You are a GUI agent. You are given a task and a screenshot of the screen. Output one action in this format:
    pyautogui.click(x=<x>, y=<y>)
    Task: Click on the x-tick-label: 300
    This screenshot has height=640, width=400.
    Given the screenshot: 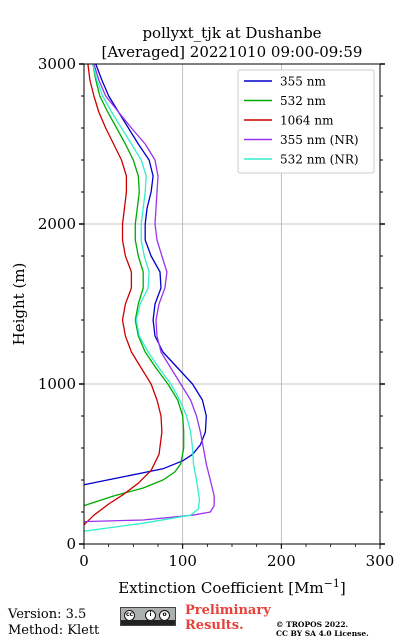 What is the action you would take?
    pyautogui.click(x=380, y=561)
    